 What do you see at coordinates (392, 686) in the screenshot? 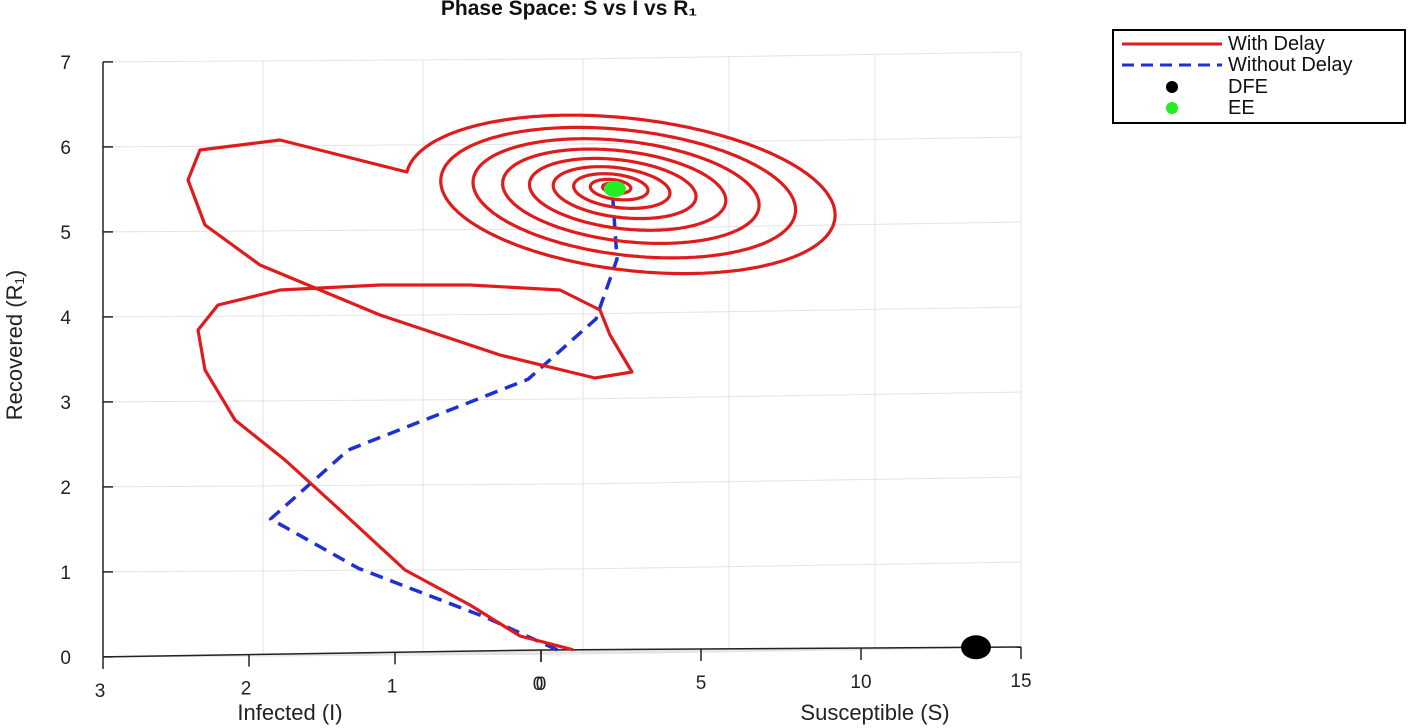
I see `y-tick-label: 1` at bounding box center [392, 686].